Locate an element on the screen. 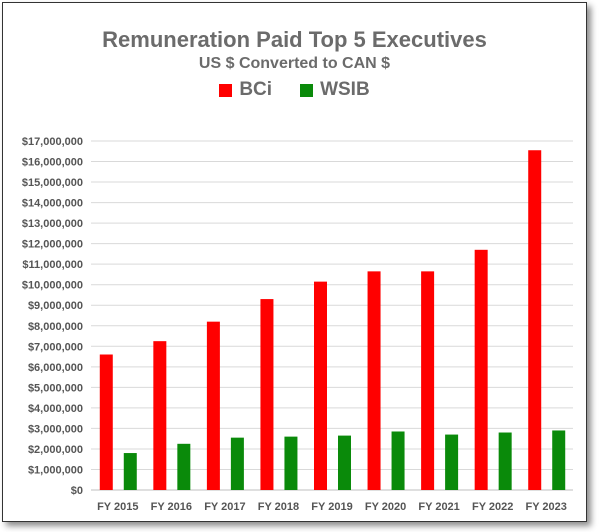  legend-item-wsib: WSIB is located at coordinates (335, 90).